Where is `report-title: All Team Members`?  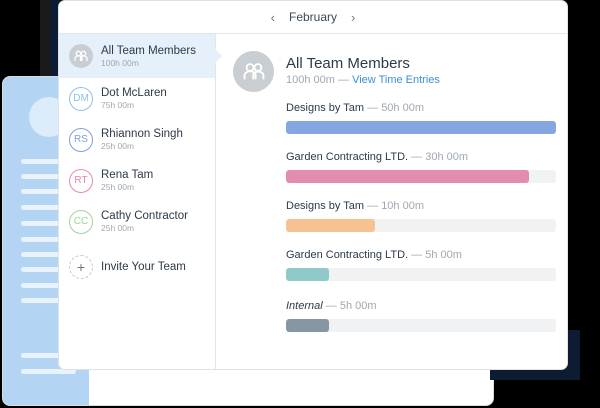 report-title: All Team Members is located at coordinates (348, 63).